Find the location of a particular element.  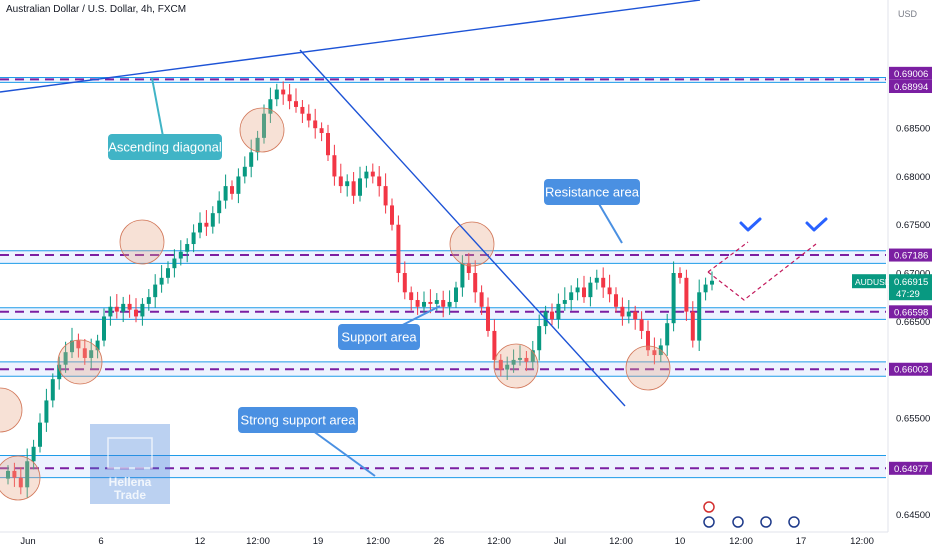

annotation-label-text: Resistance area is located at coordinates (592, 192).